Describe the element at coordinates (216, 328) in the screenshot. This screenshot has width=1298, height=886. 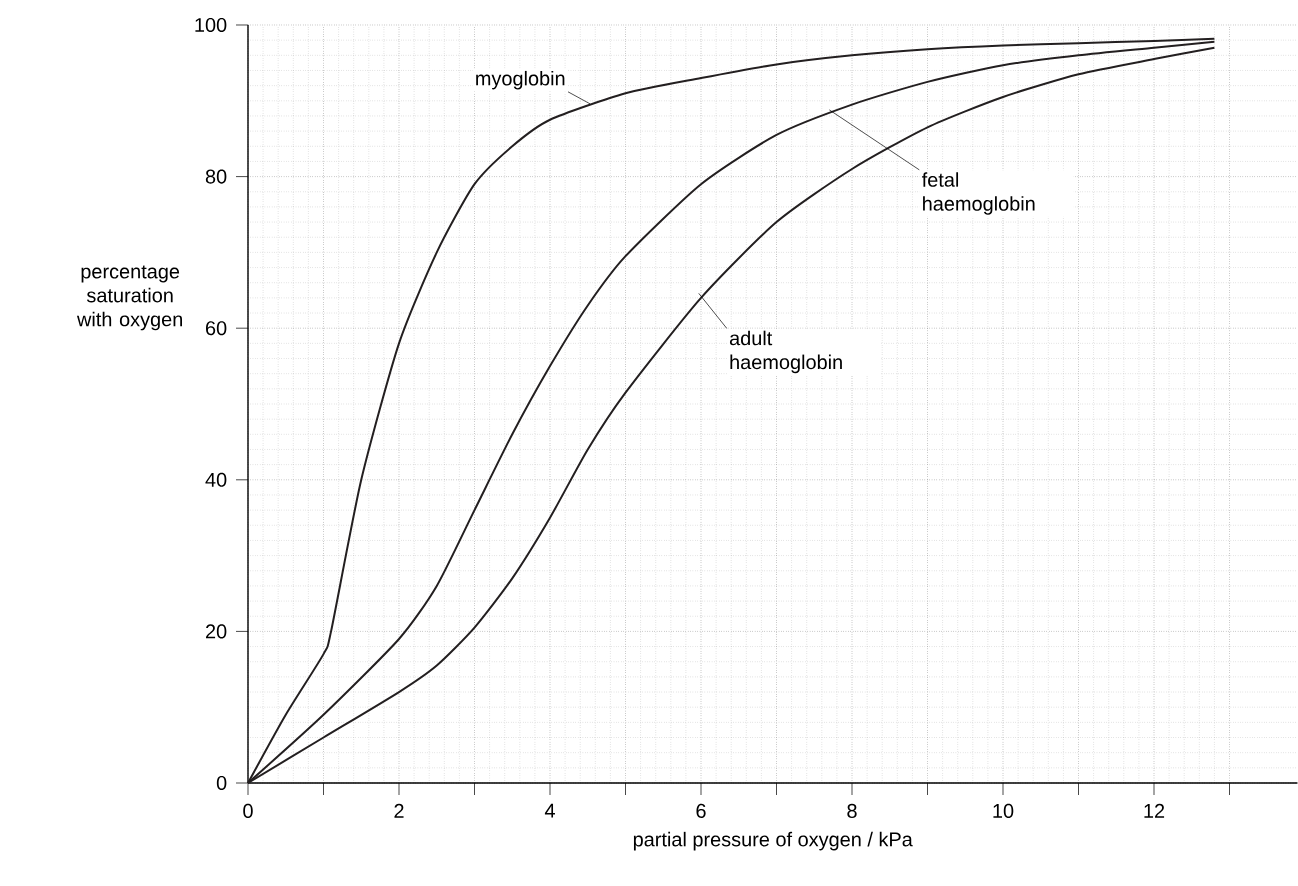
I see `y-tick-label: 60` at that location.